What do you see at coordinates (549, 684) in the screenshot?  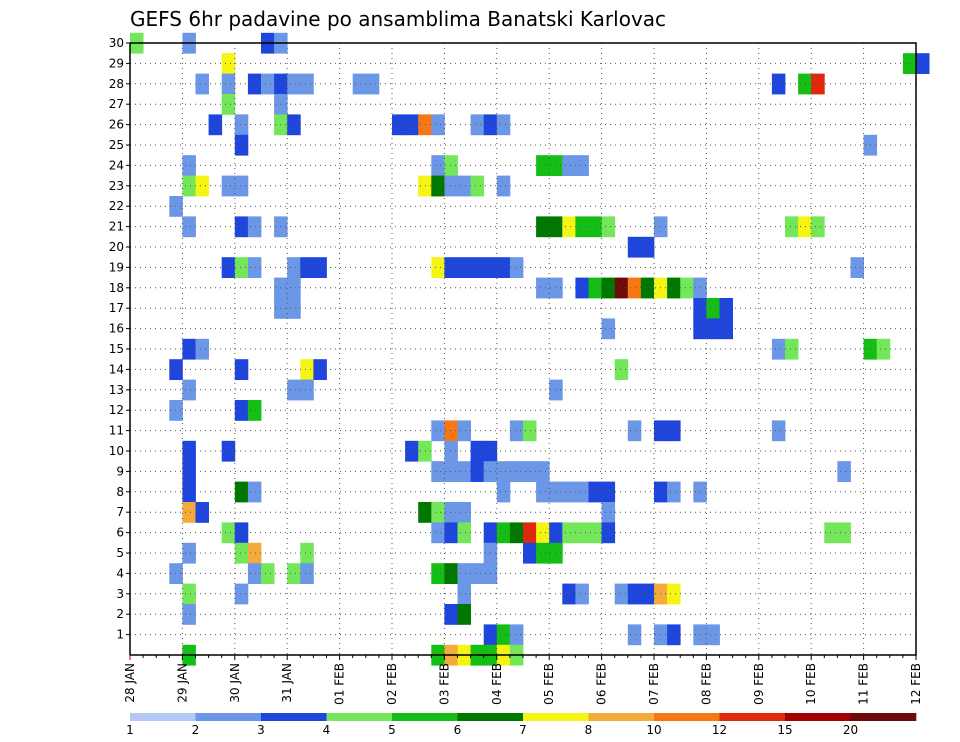 I see `x-tick-label: 05 FEB` at bounding box center [549, 684].